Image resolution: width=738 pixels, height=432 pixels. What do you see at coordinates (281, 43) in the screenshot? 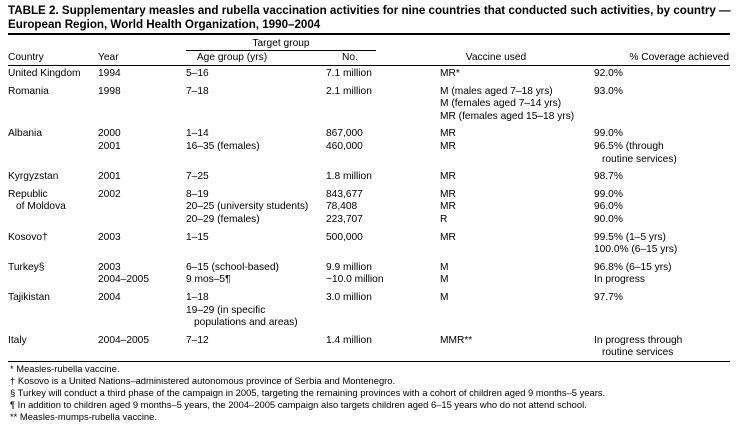
I see `group-header: Target group` at bounding box center [281, 43].